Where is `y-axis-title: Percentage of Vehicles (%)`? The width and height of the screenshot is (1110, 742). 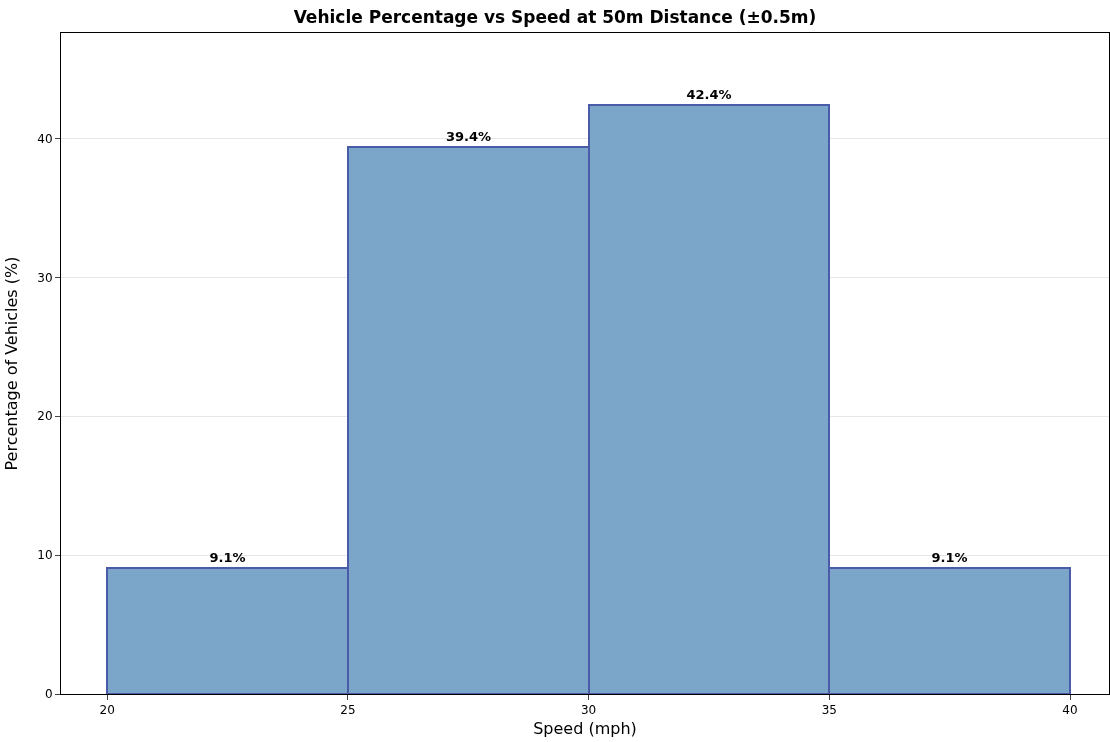
y-axis-title: Percentage of Vehicles (%) is located at coordinates (12, 363).